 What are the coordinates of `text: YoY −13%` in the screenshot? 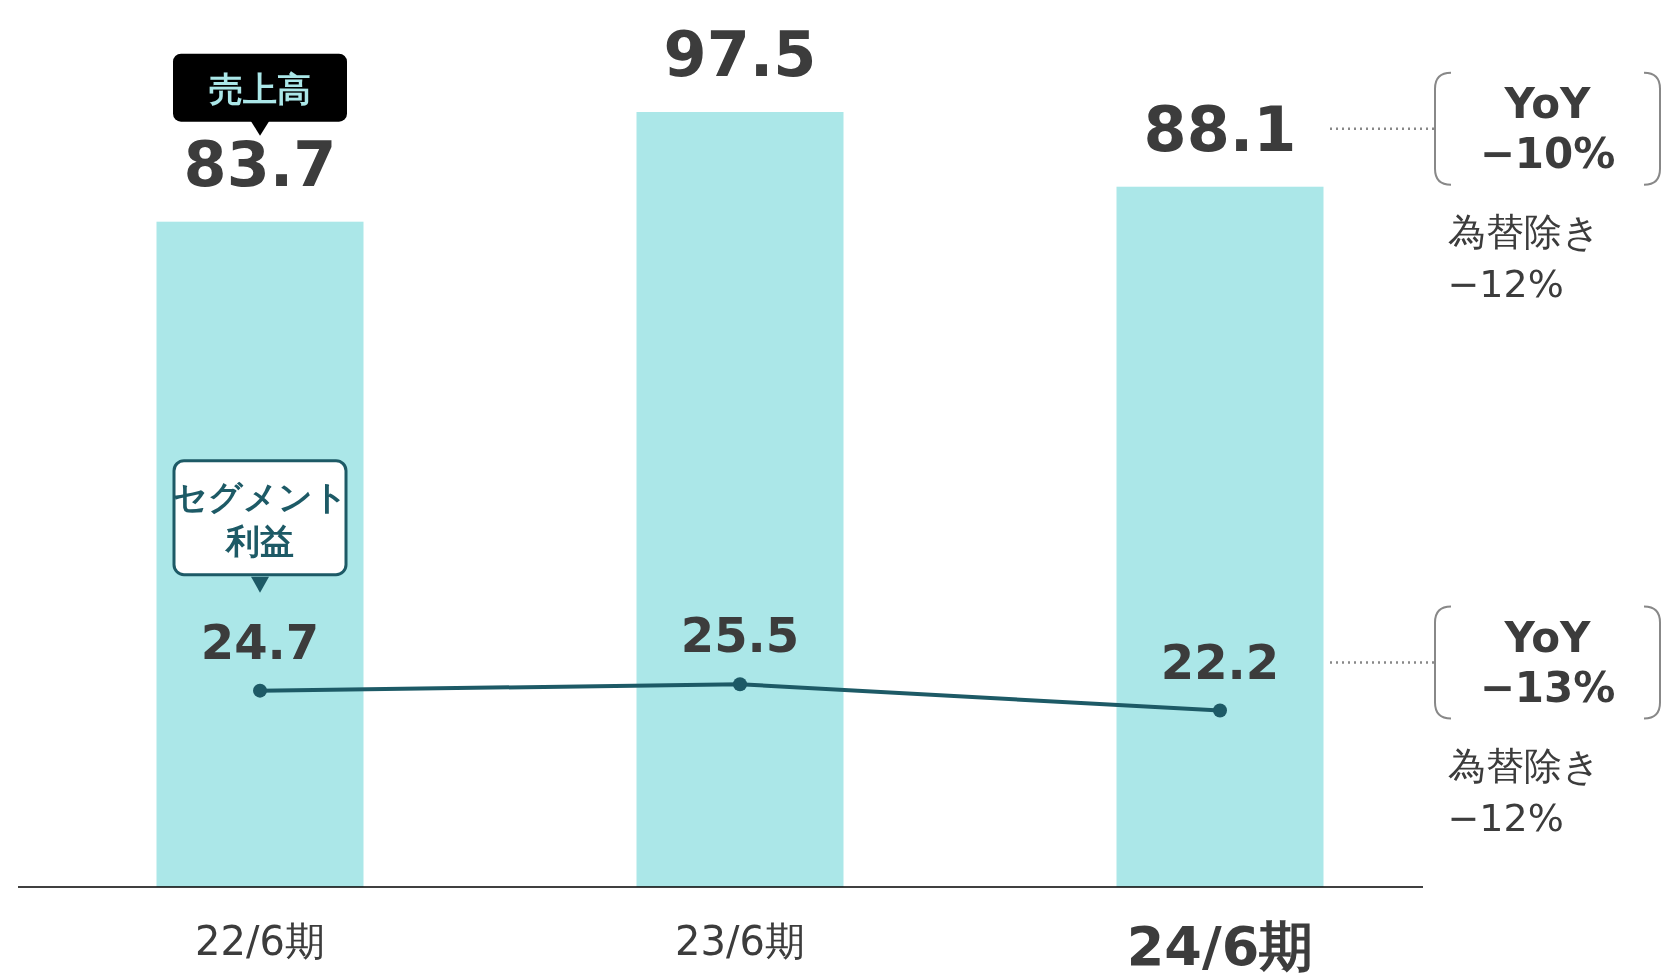 It's located at (1547, 662).